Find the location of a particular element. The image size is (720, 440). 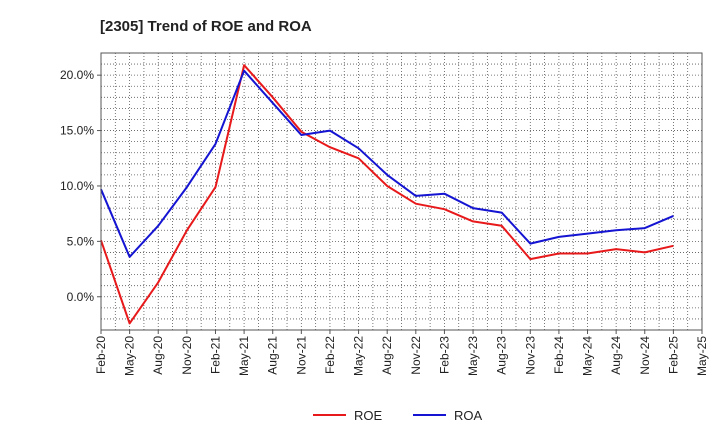

x-tick-label: Feb-20 is located at coordinates (101, 355).